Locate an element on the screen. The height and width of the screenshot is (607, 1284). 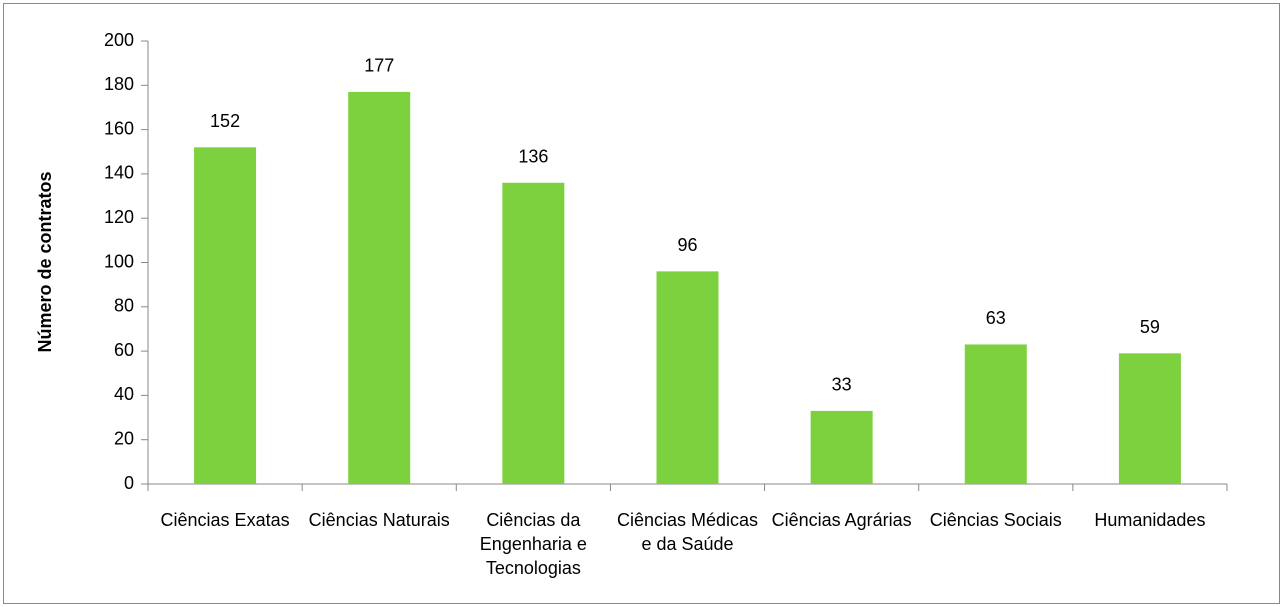
x-tick-label: Ciências Sociais is located at coordinates (995, 520).